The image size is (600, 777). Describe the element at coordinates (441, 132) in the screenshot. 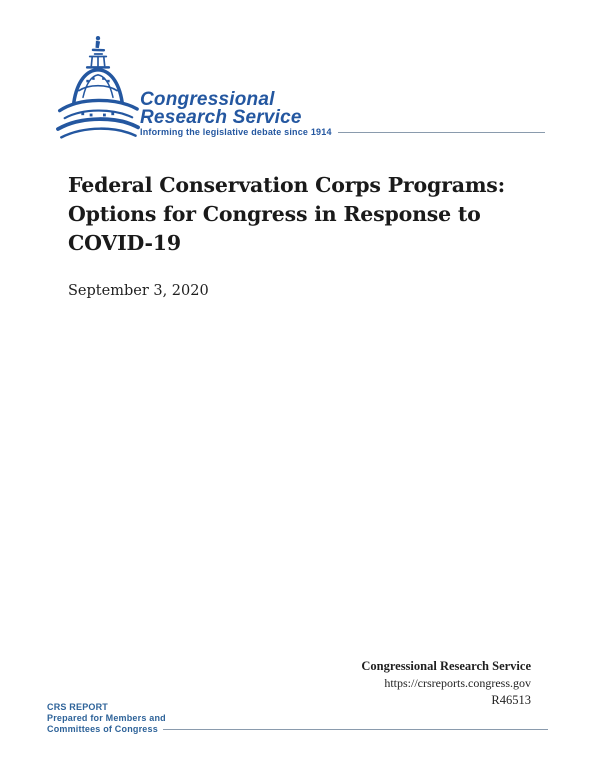

I see `header-rule` at that location.